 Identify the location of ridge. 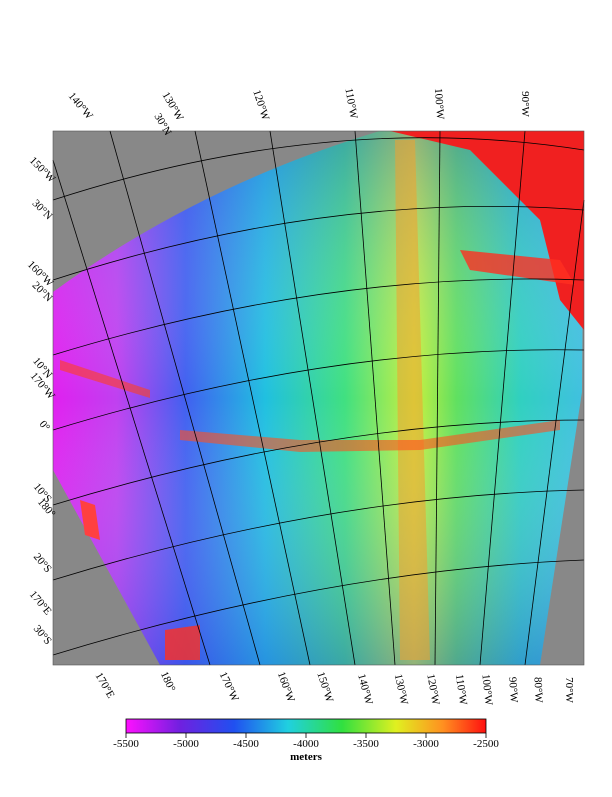
(517, 267).